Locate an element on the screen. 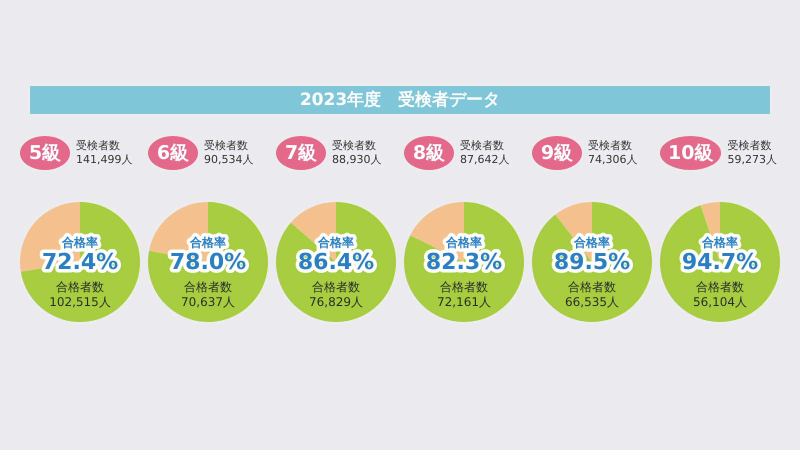 The image size is (800, 450). data-label: 合格率 78.0% is located at coordinates (208, 256).